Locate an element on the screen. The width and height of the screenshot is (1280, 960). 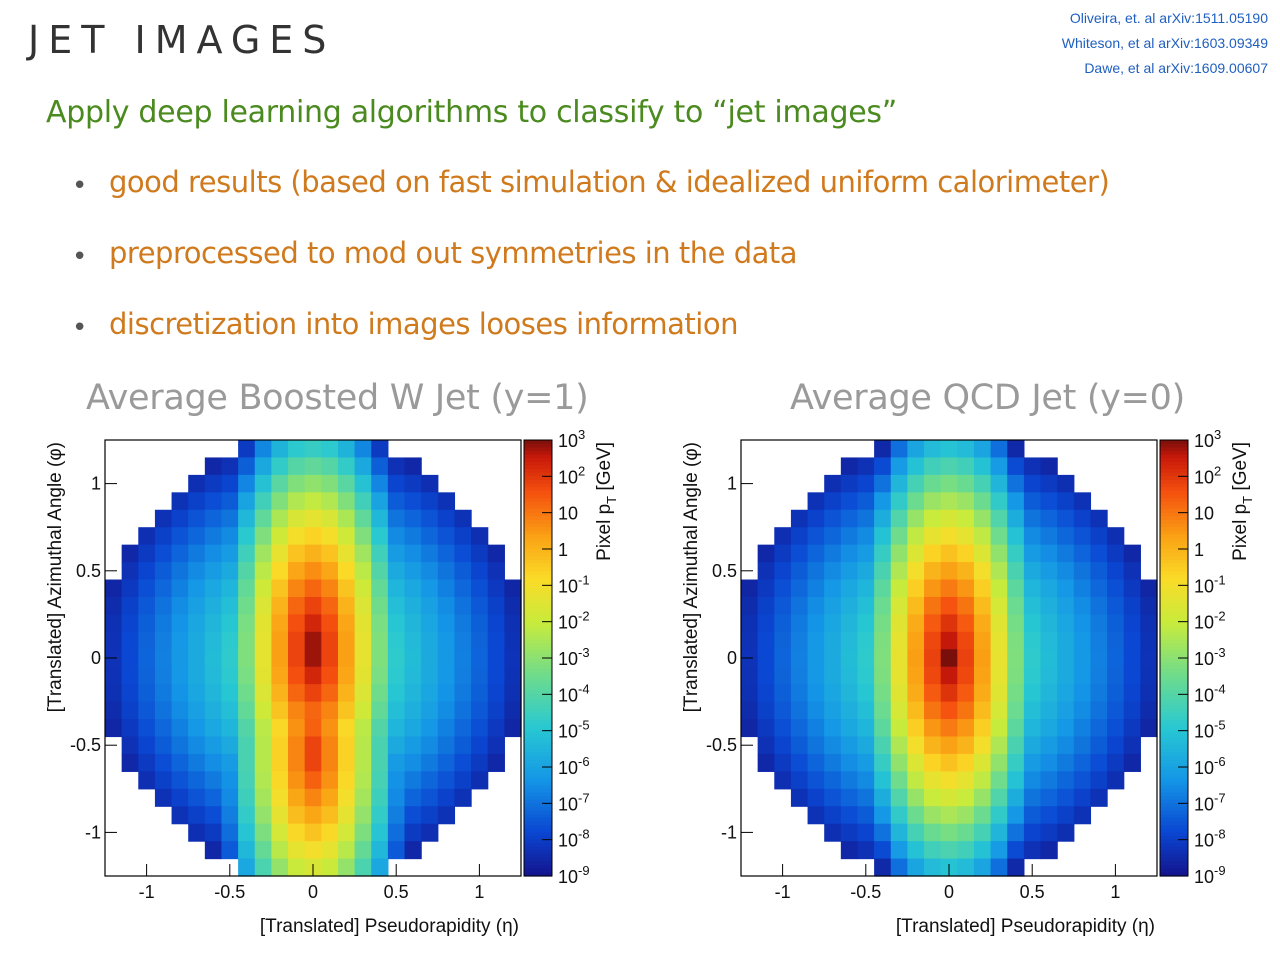
panel-title-w-jet: Average Boosted W Jet (y=1) is located at coordinates (337, 398).